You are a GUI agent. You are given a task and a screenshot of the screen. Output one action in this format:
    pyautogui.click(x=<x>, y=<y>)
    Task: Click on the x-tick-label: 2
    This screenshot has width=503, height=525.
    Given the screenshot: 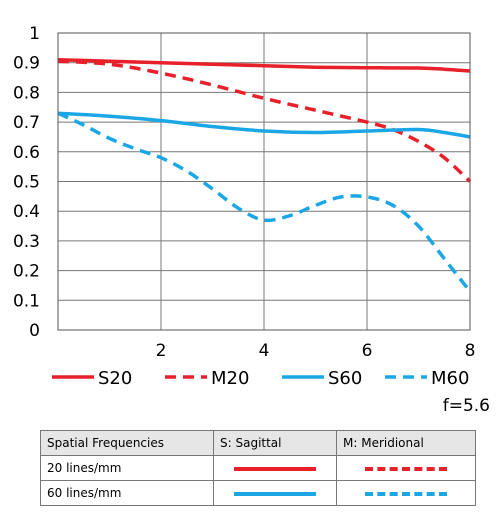 What is the action you would take?
    pyautogui.click(x=161, y=351)
    